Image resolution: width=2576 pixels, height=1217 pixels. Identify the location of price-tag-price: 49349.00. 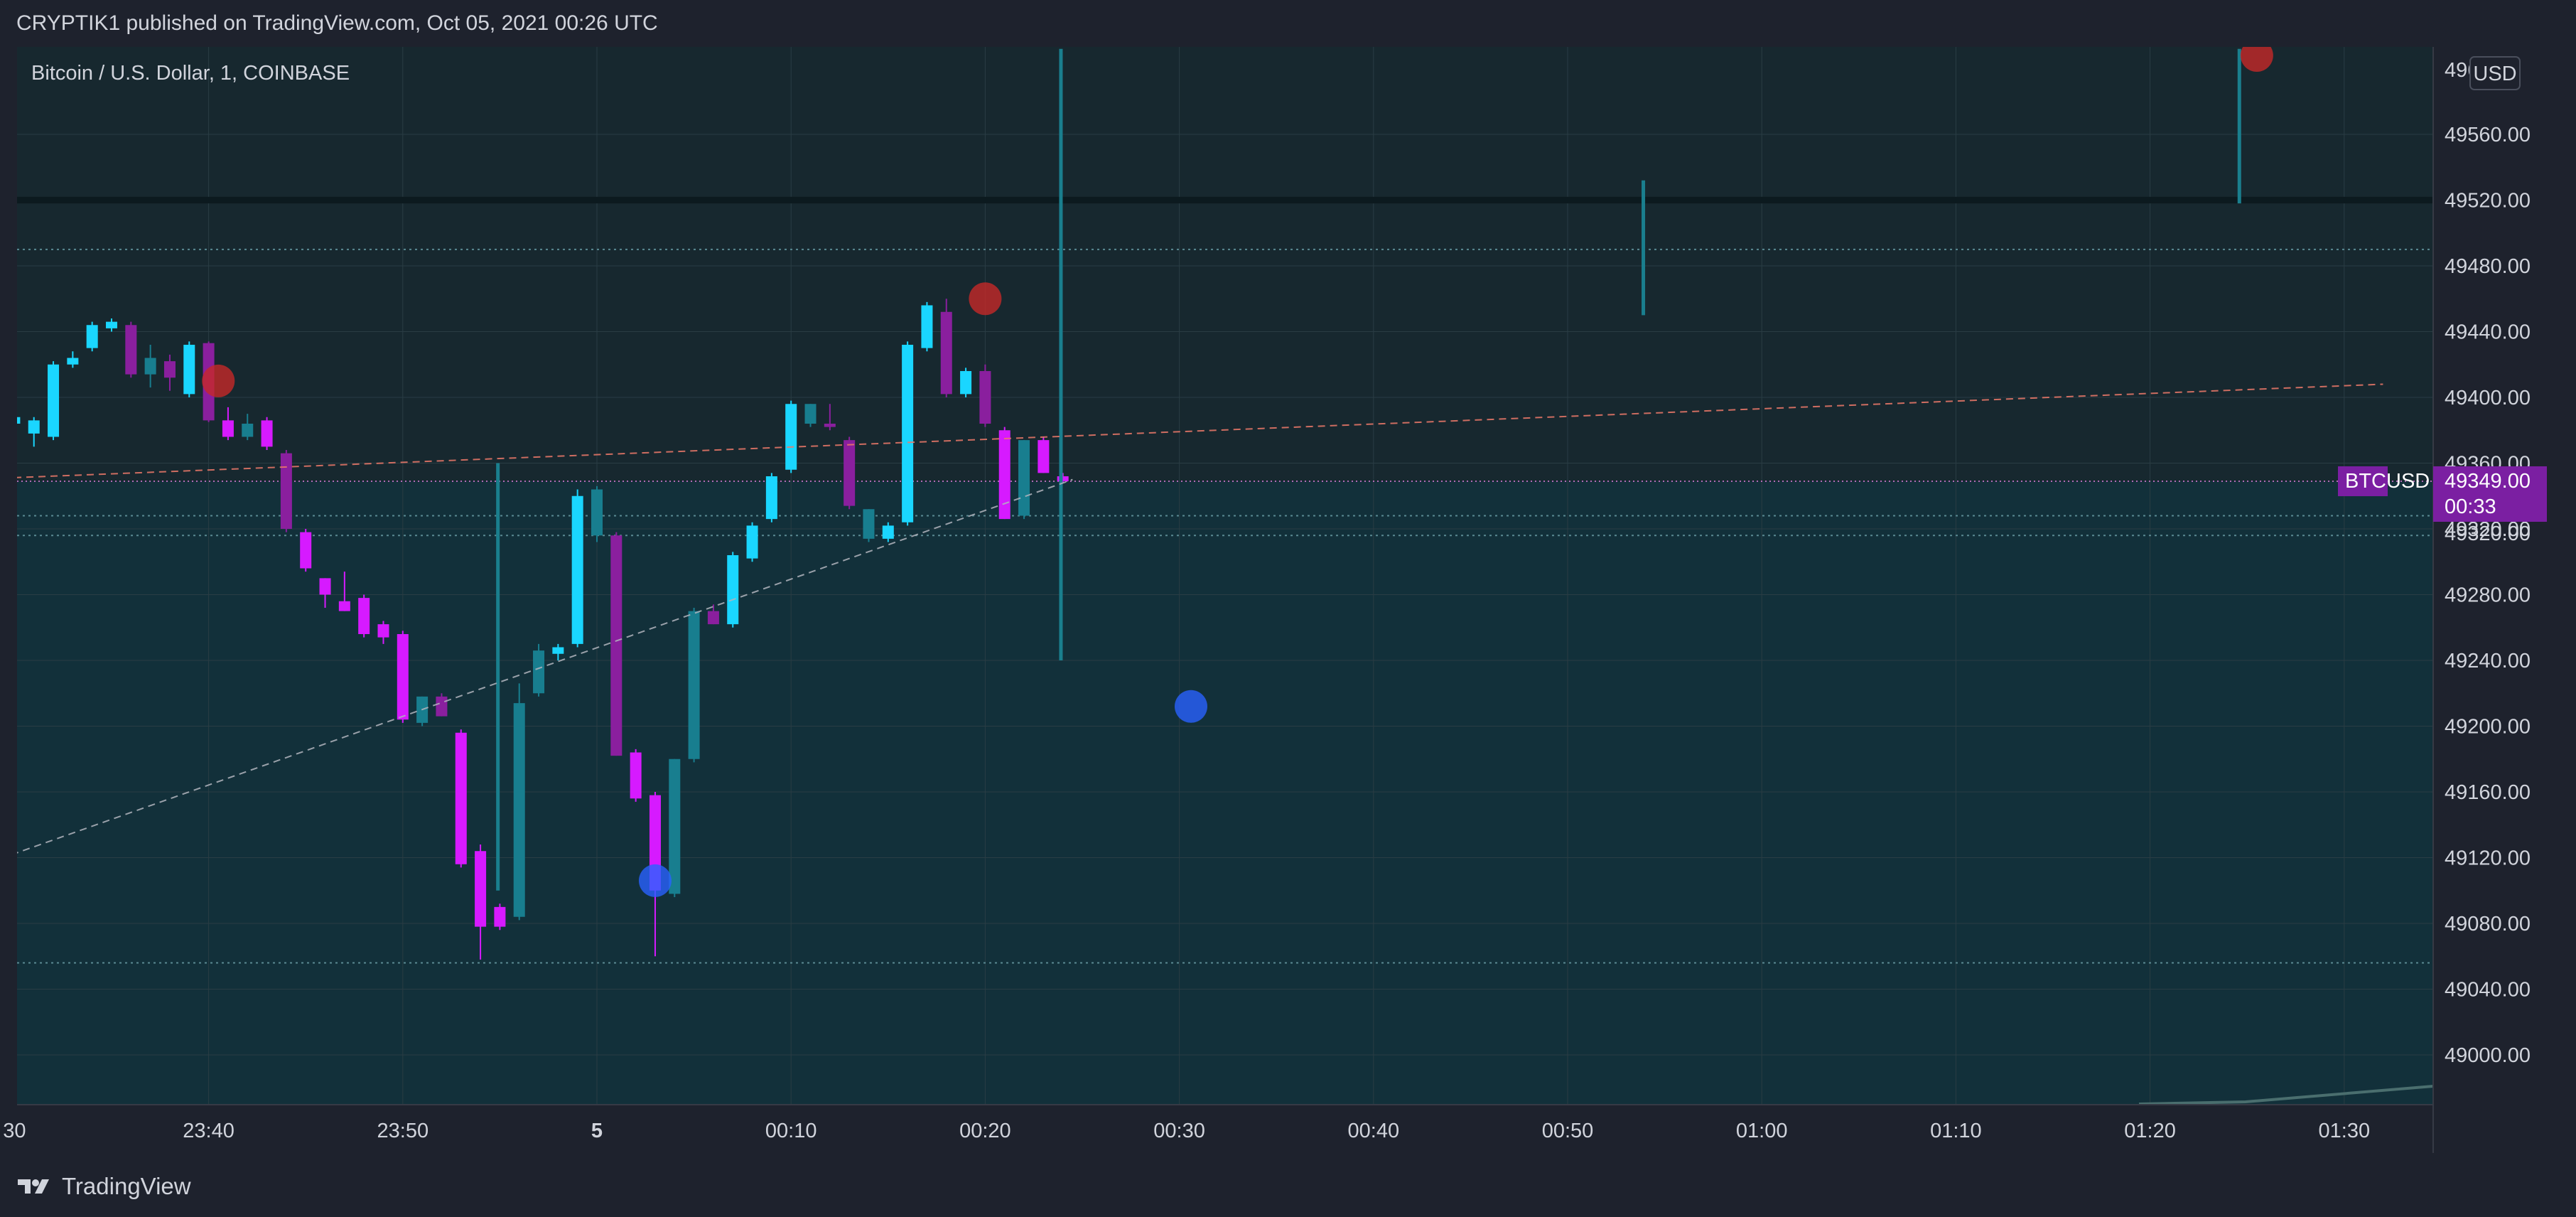
(2488, 481).